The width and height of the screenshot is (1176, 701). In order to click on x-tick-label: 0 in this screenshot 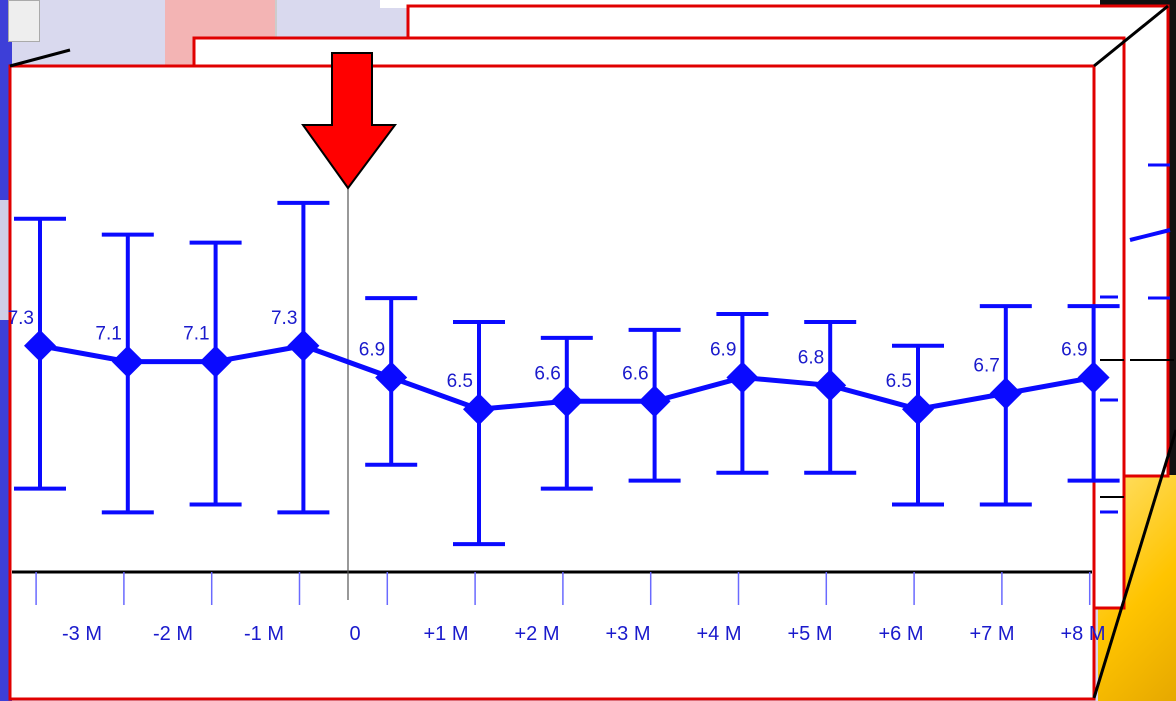, I will do `click(354, 634)`.